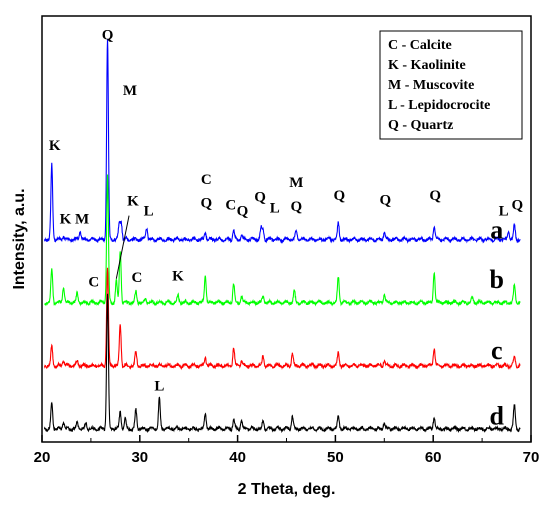  What do you see at coordinates (497, 322) in the screenshot?
I see `trace-label-layer: ab c d` at bounding box center [497, 322].